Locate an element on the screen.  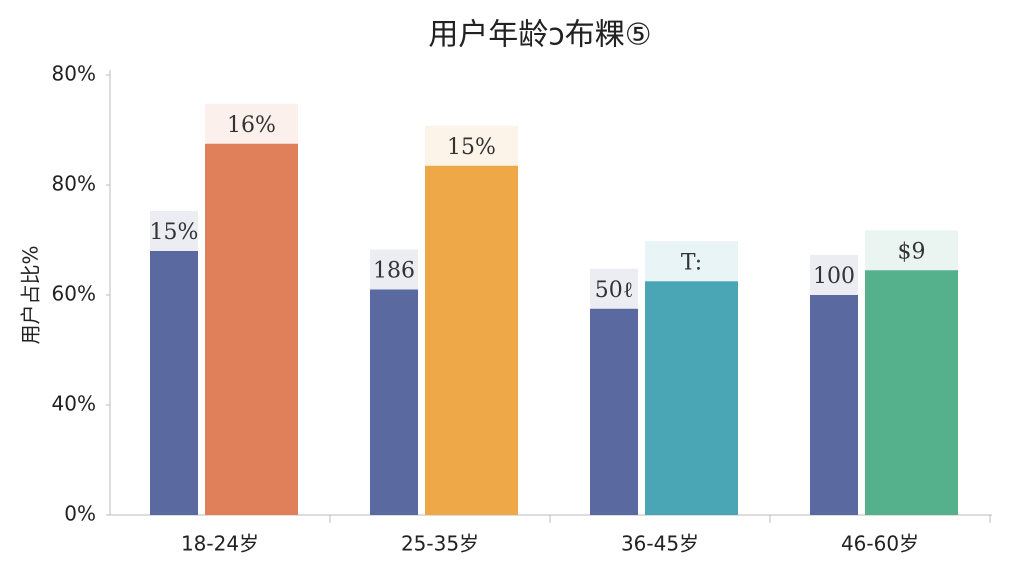
y-axis-label: 用户占比% is located at coordinates (31, 294).